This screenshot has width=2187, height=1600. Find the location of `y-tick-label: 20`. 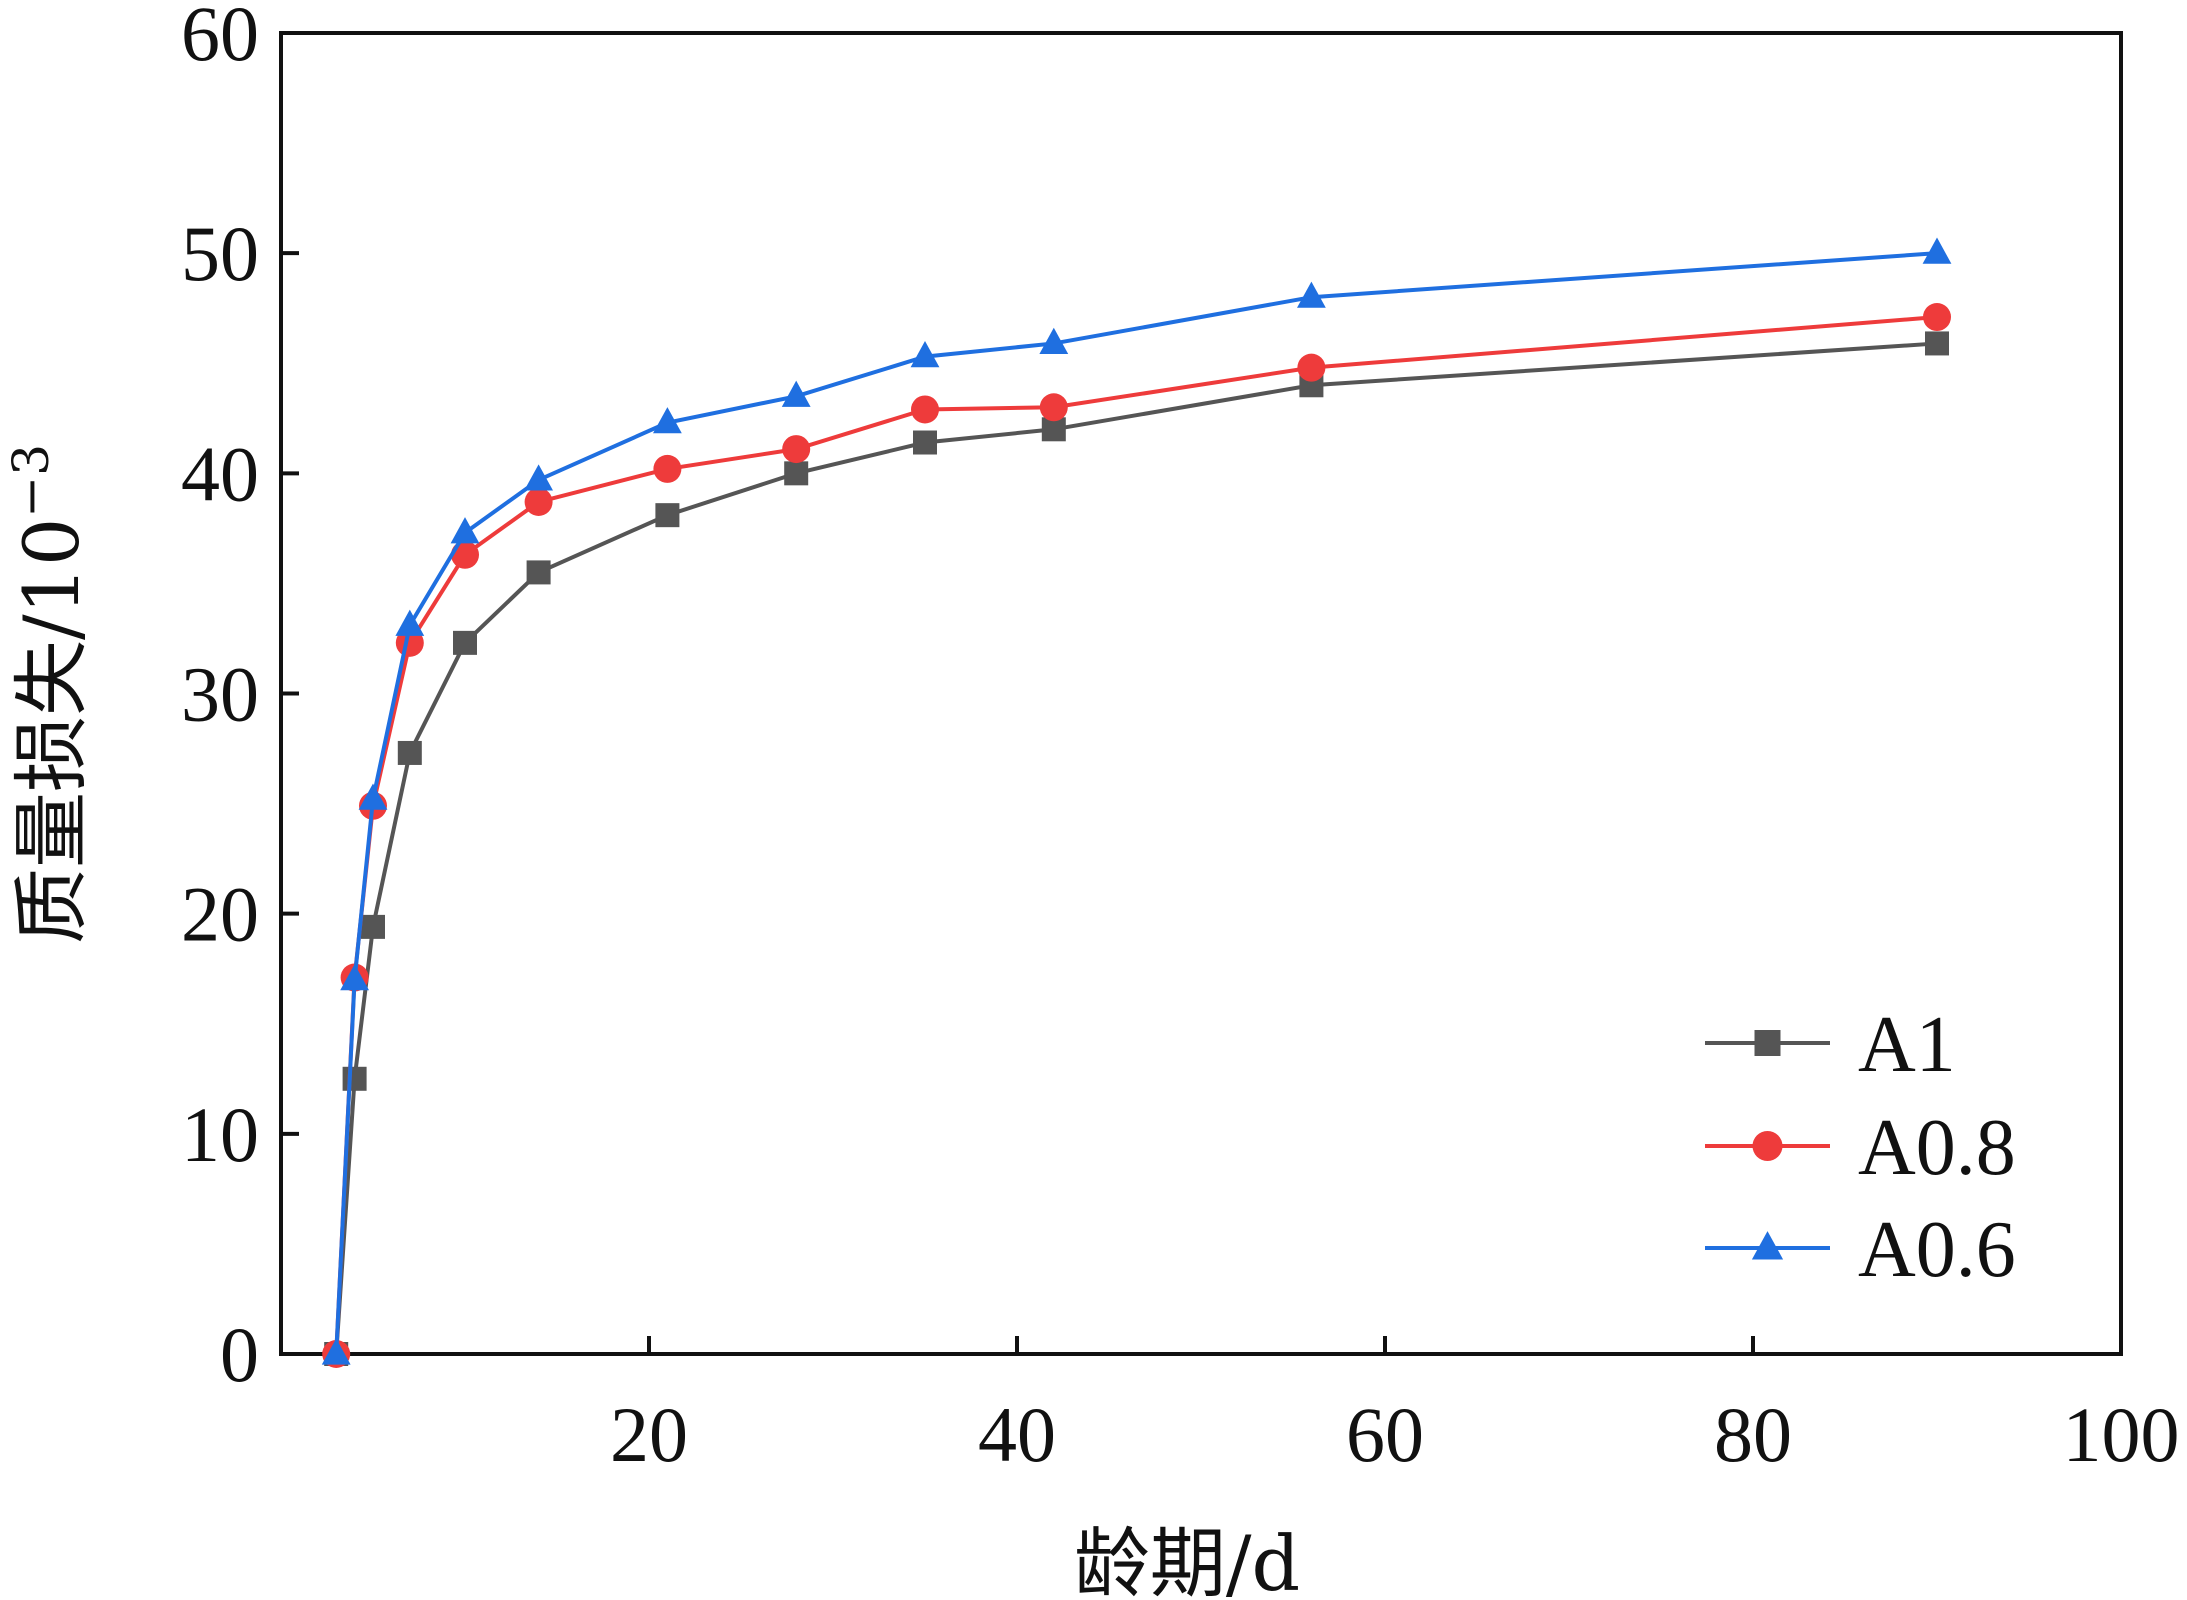

y-tick-label: 20 is located at coordinates (220, 914).